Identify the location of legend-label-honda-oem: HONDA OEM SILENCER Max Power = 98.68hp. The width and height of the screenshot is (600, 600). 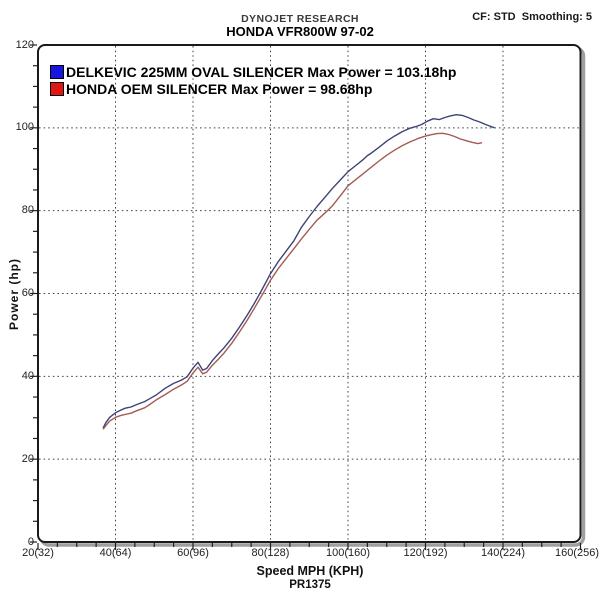
(219, 89).